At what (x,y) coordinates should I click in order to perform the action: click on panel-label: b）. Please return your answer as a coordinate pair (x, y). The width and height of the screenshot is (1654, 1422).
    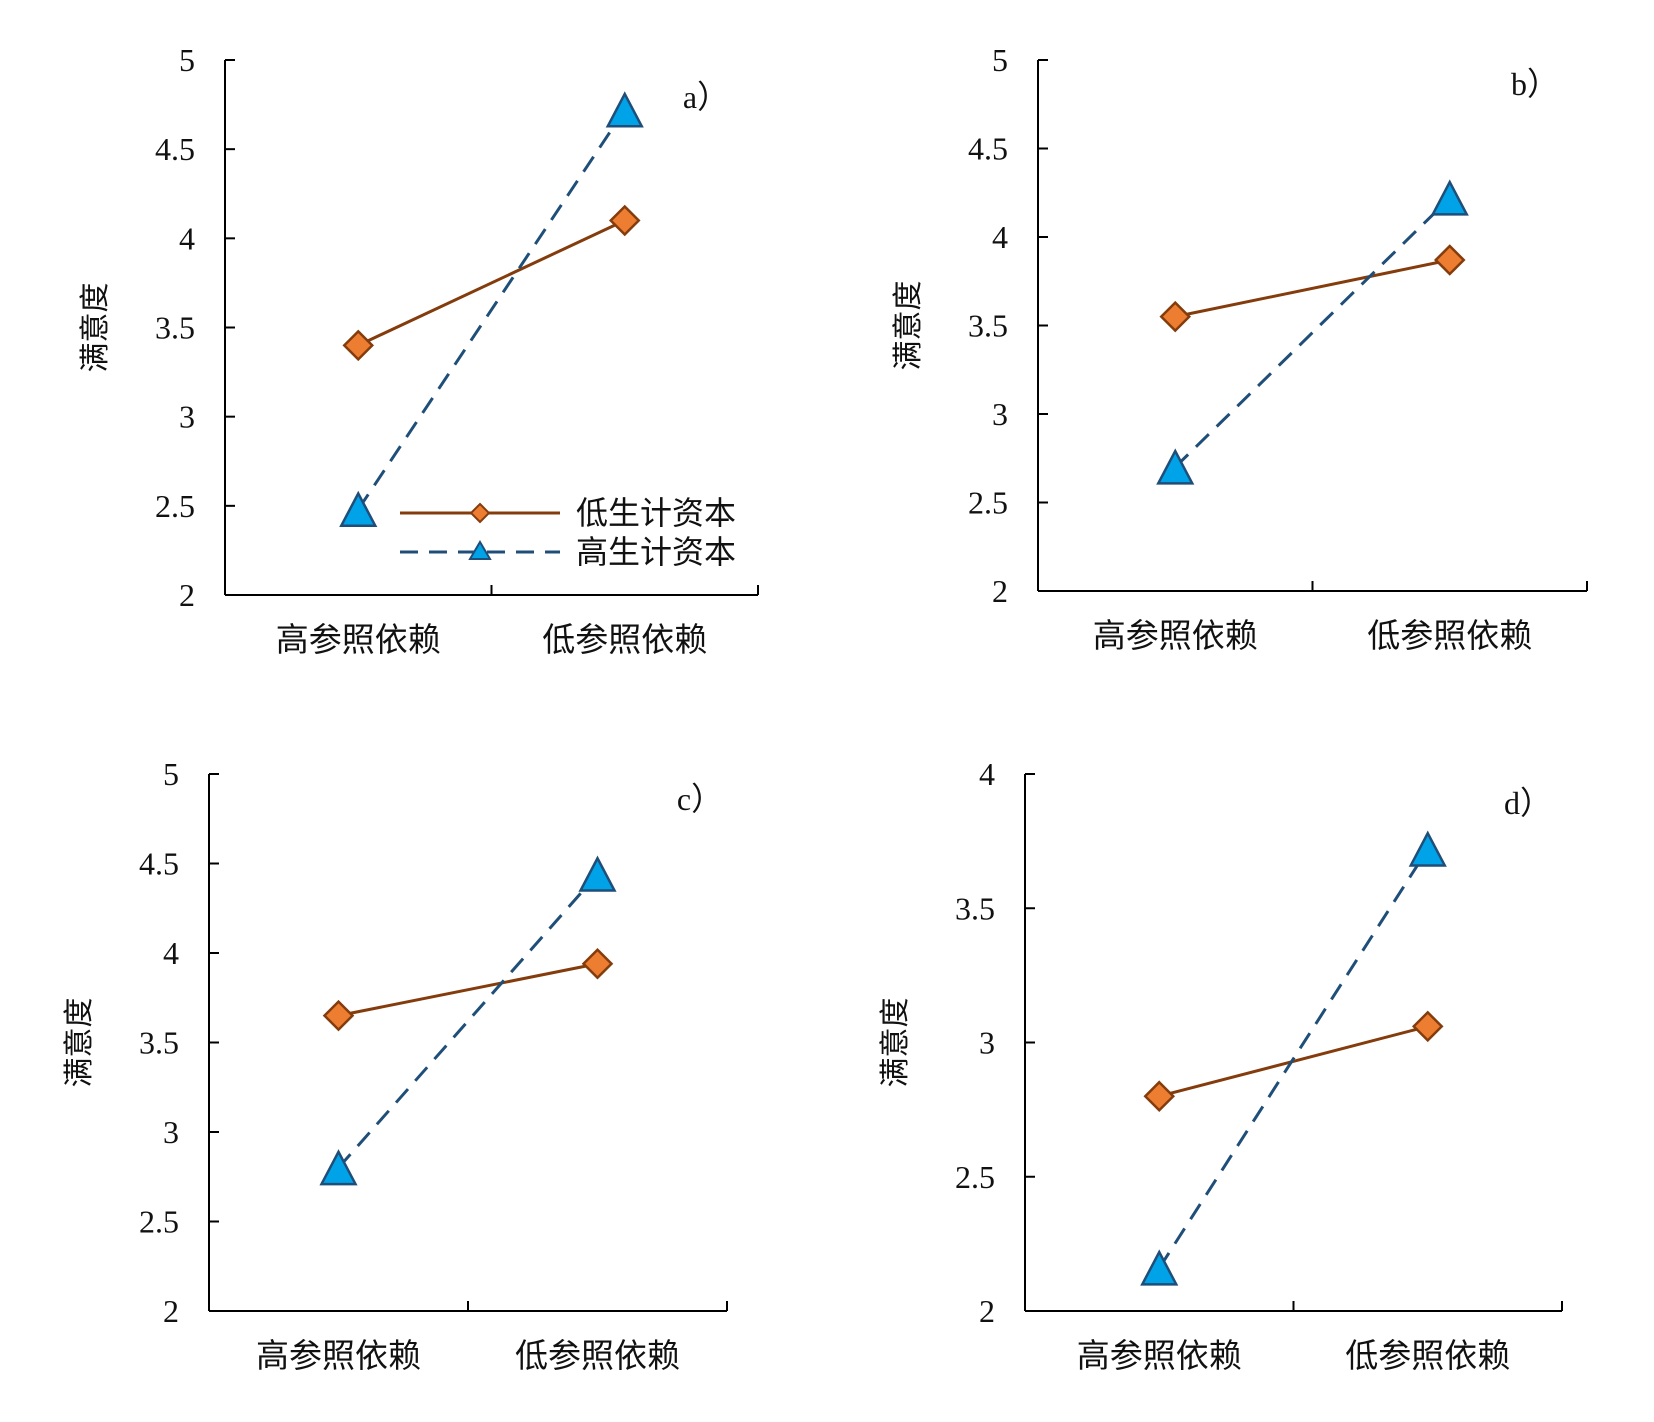
    Looking at the image, I should click on (1535, 84).